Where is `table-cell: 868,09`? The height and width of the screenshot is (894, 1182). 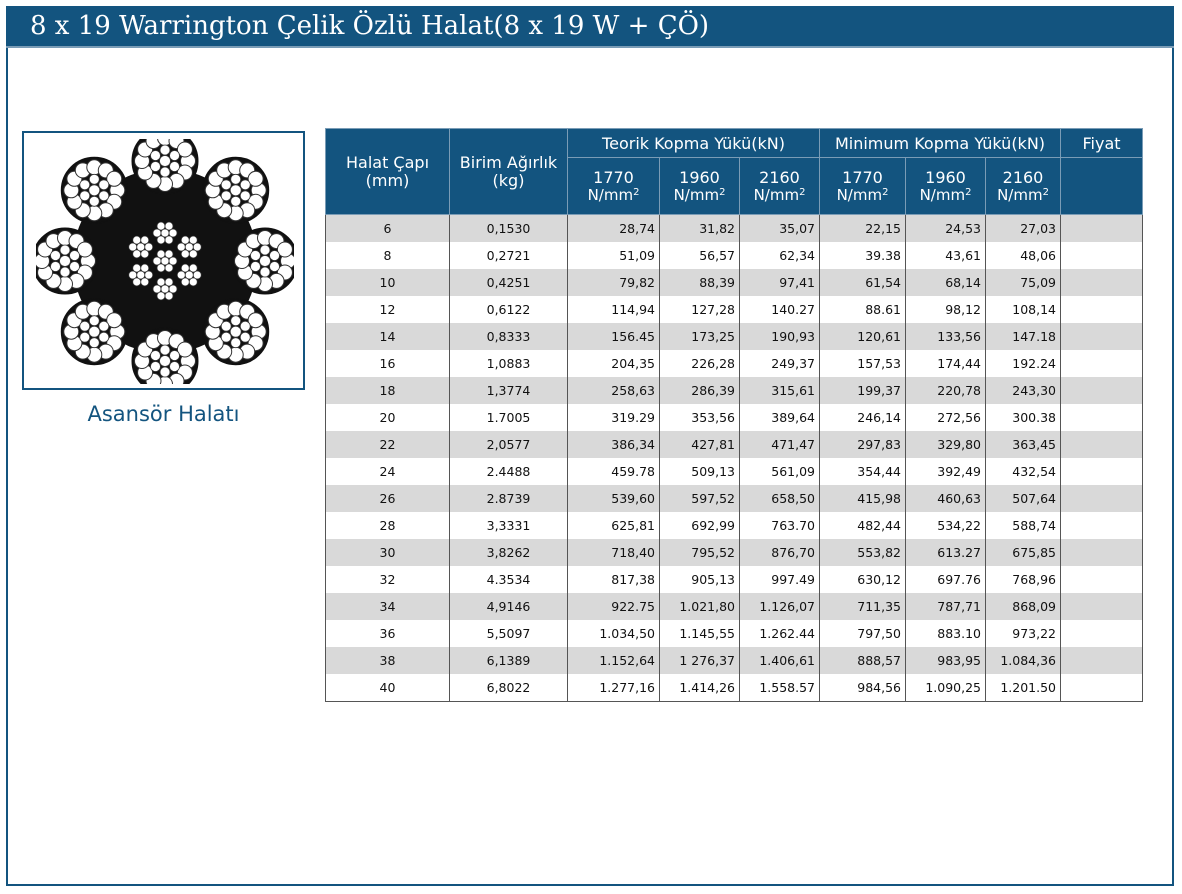
table-cell: 868,09 is located at coordinates (1023, 606).